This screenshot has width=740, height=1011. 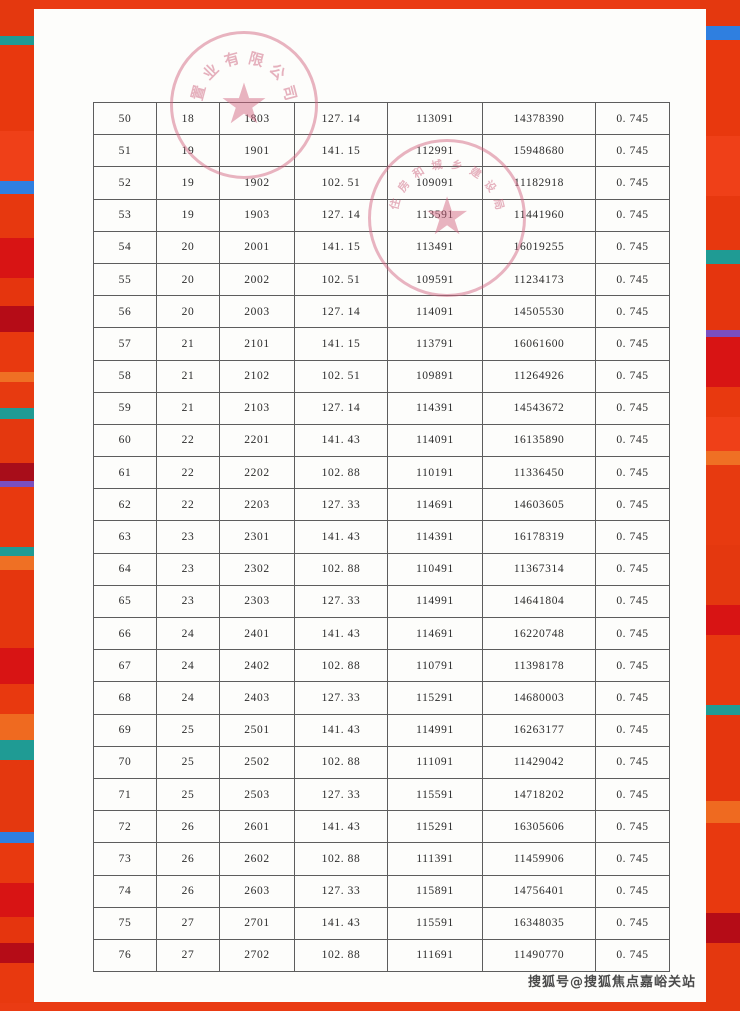 What do you see at coordinates (435, 183) in the screenshot?
I see `table-cell: 109091` at bounding box center [435, 183].